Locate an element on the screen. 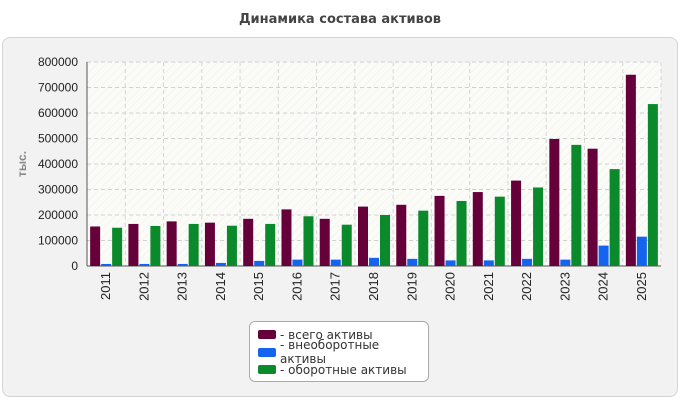 The width and height of the screenshot is (680, 400). bar-s1-2021 is located at coordinates (477, 229).